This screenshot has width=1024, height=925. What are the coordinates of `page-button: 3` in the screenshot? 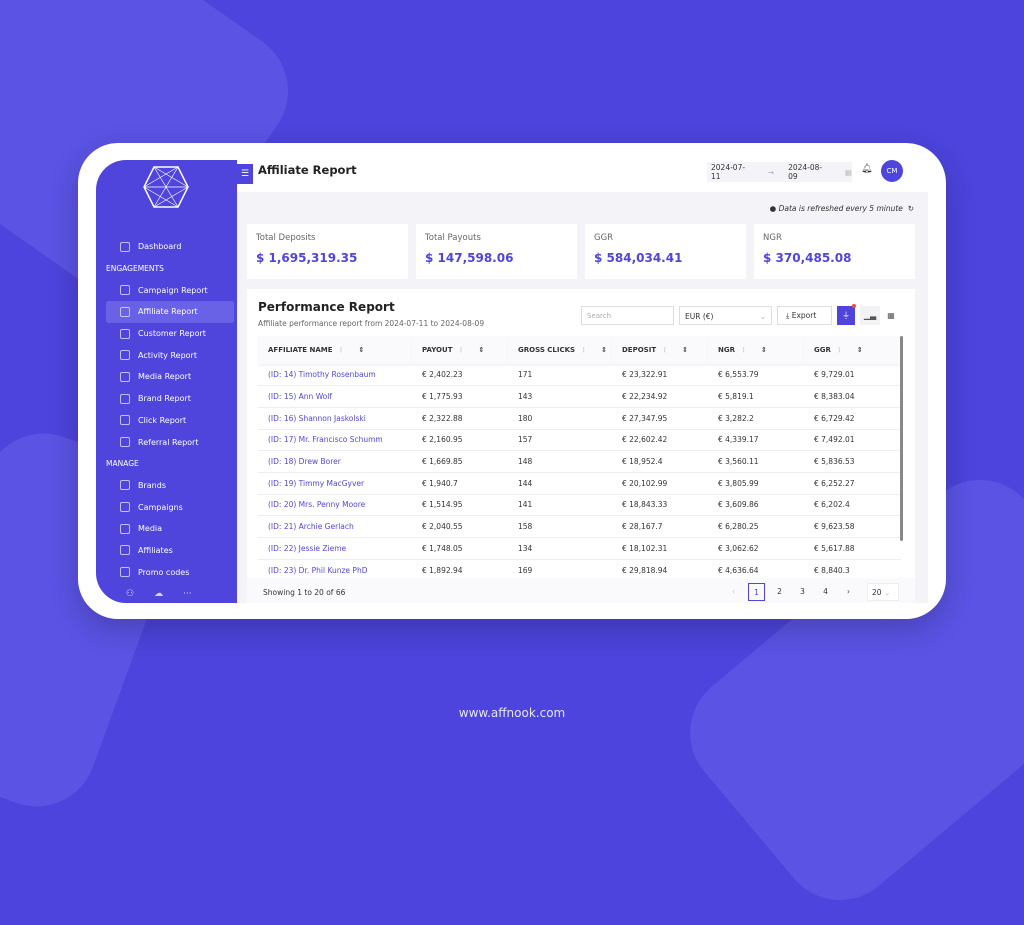 It's located at (802, 591).